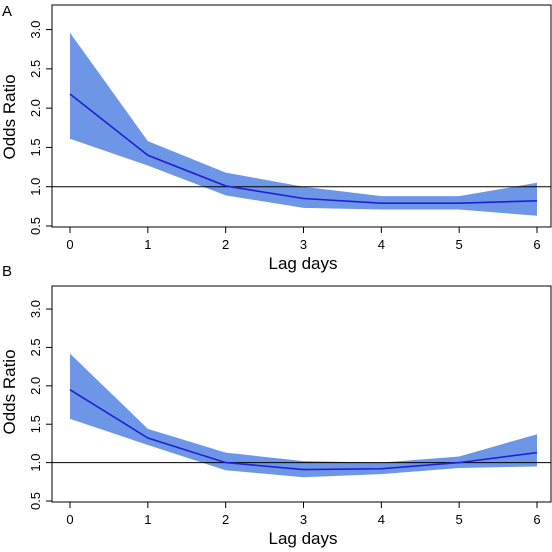  I want to click on estimate-line, so click(303, 429).